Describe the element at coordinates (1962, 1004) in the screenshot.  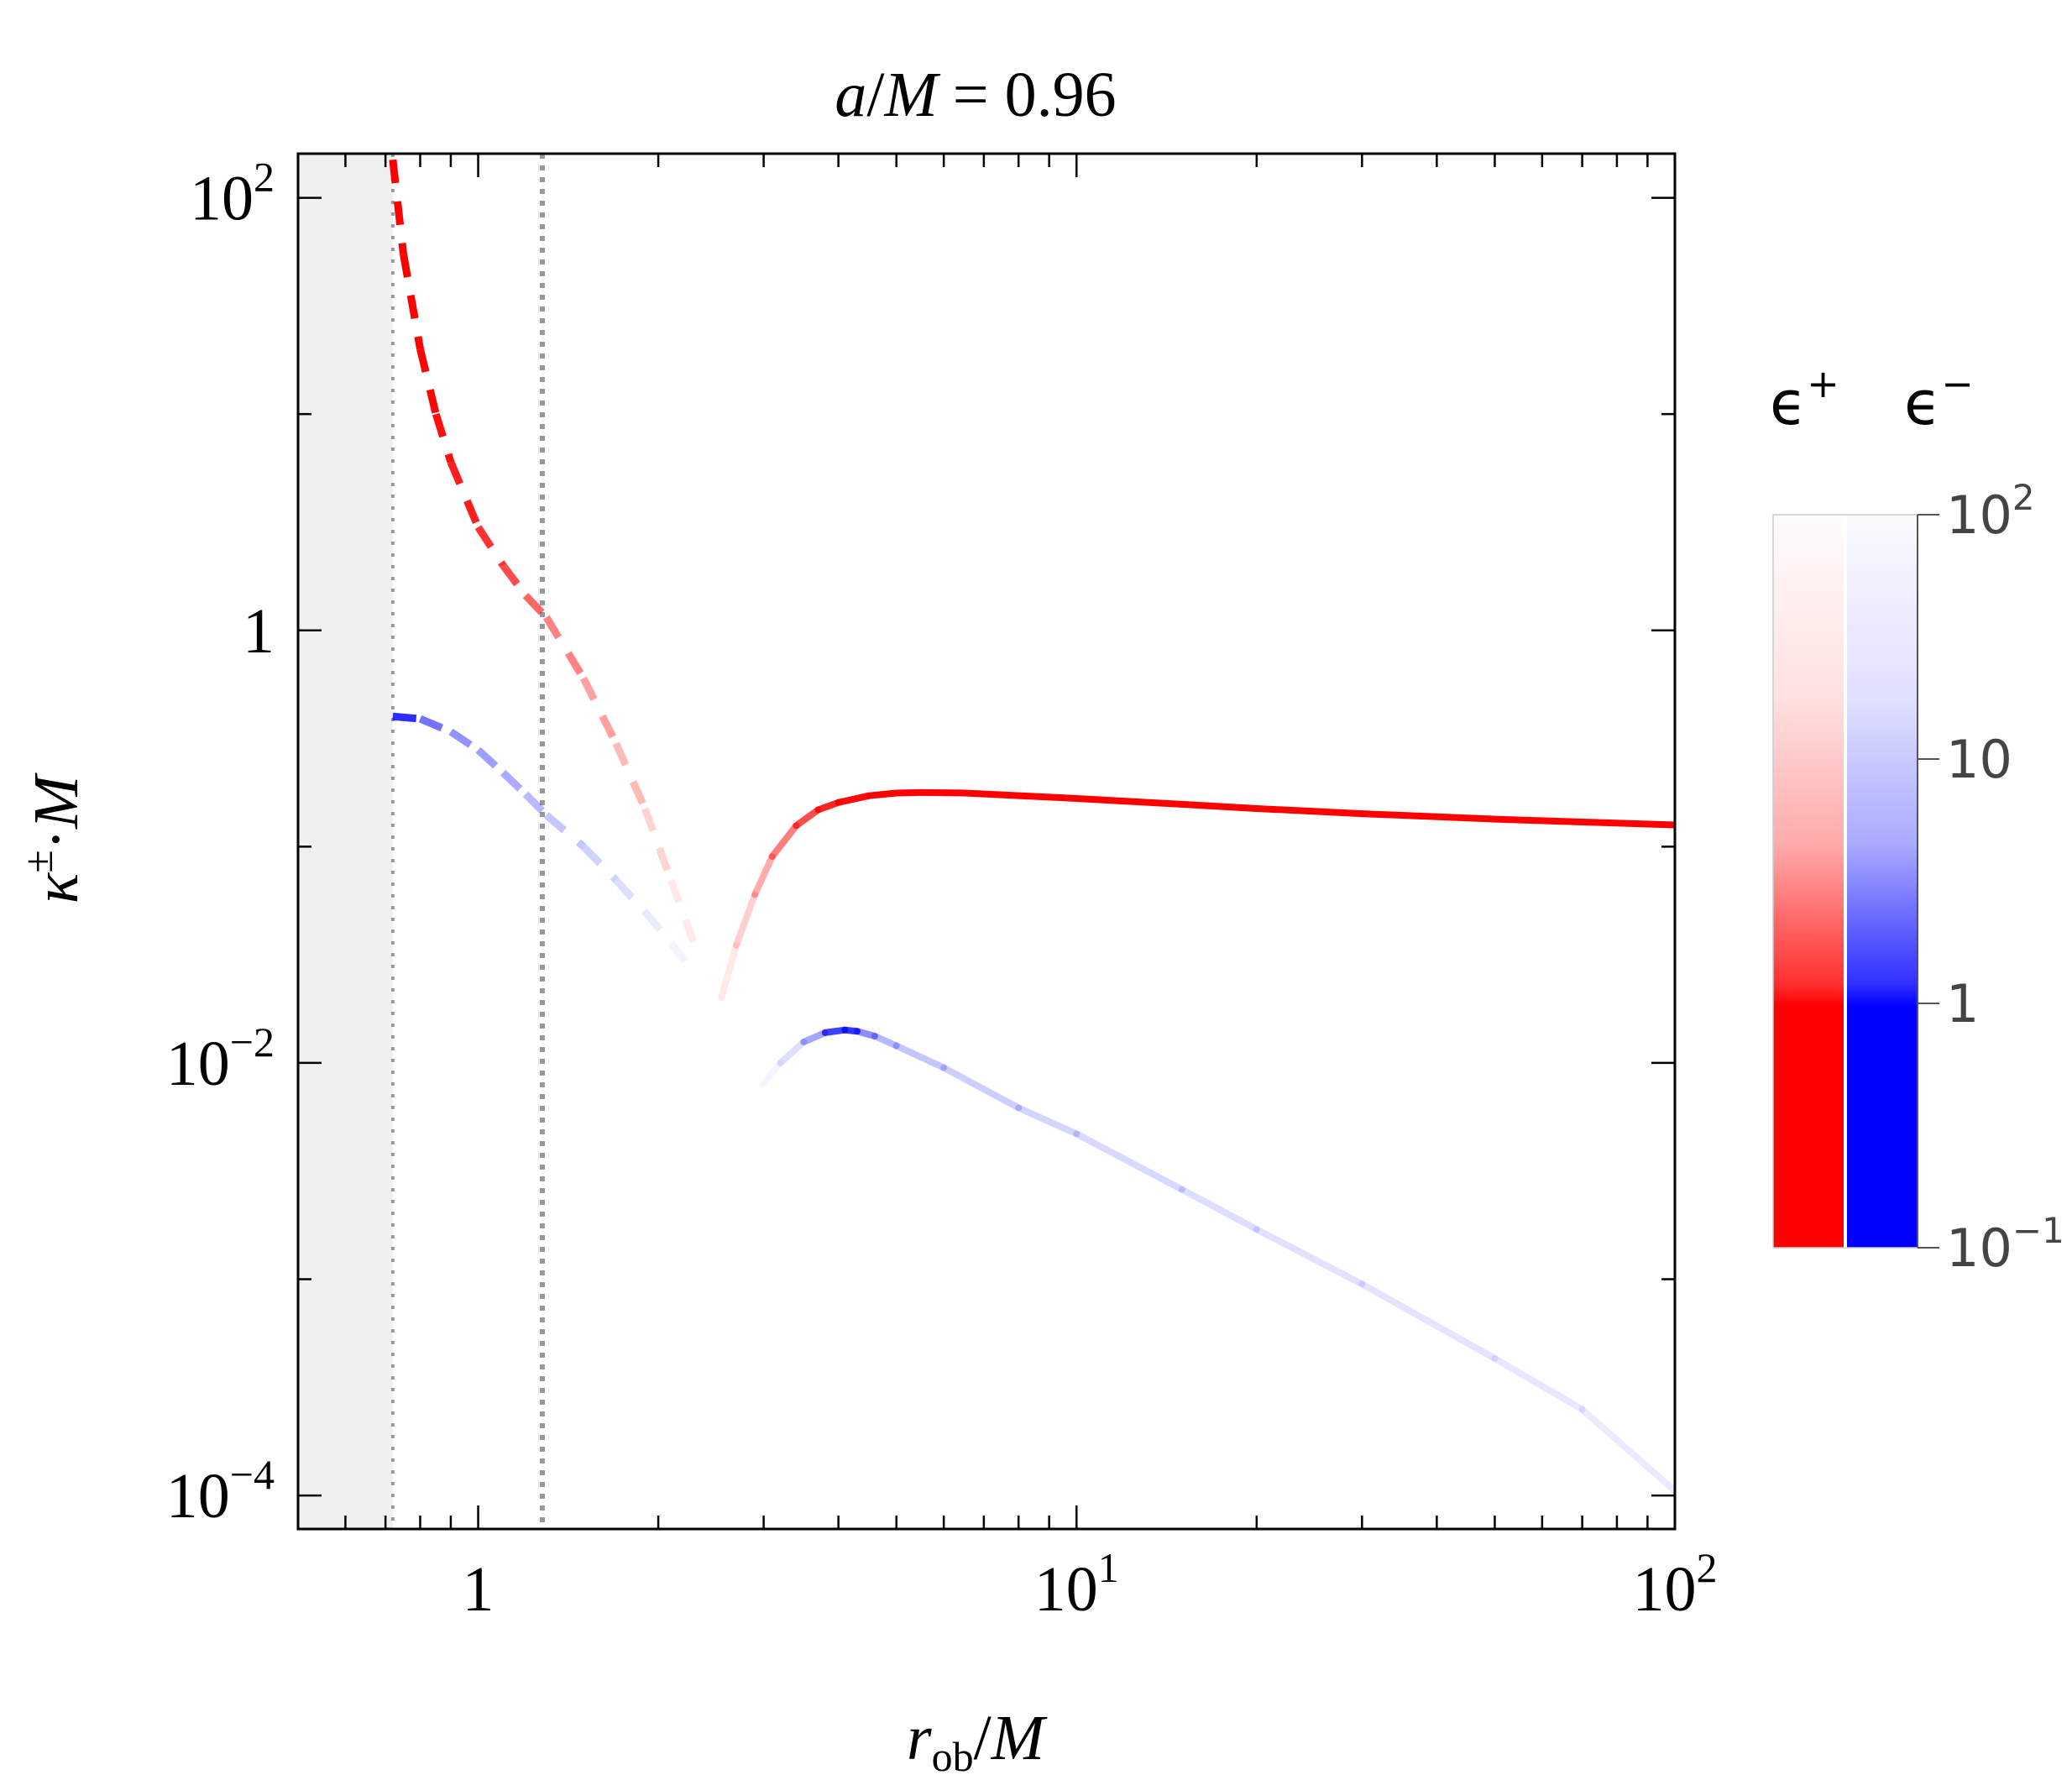
I see `colorbar-tick-label-2: 1` at that location.